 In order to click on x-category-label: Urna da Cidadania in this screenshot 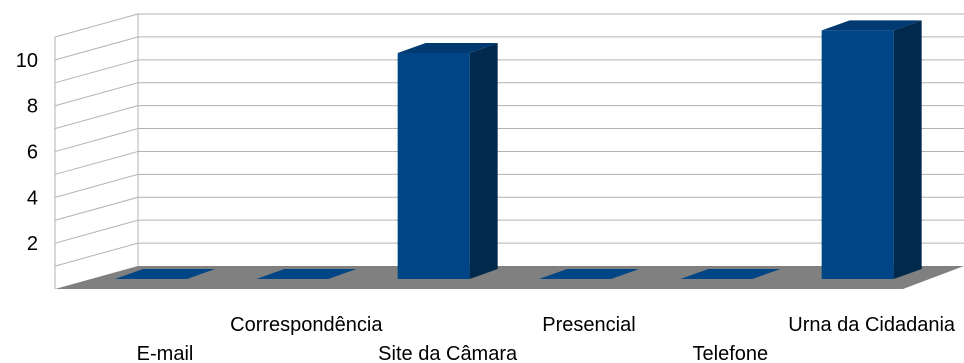, I will do `click(872, 325)`.